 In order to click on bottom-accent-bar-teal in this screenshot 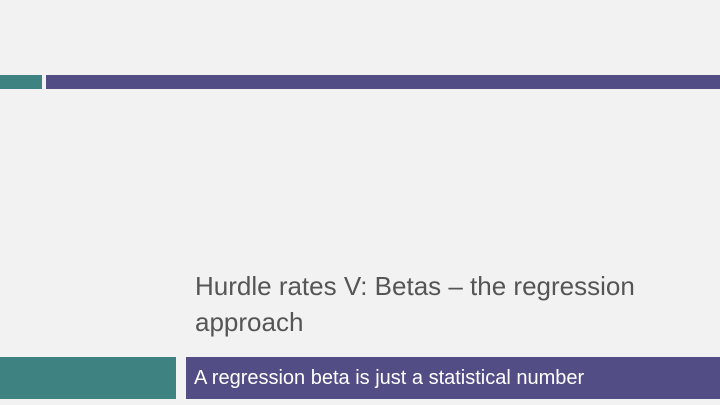, I will do `click(88, 378)`.